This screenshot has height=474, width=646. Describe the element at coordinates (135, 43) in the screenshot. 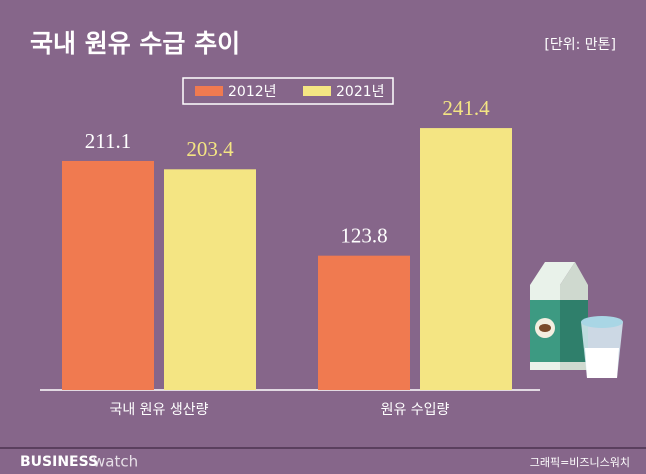

I see `chart-title: 국내 원유 수급 추이` at that location.